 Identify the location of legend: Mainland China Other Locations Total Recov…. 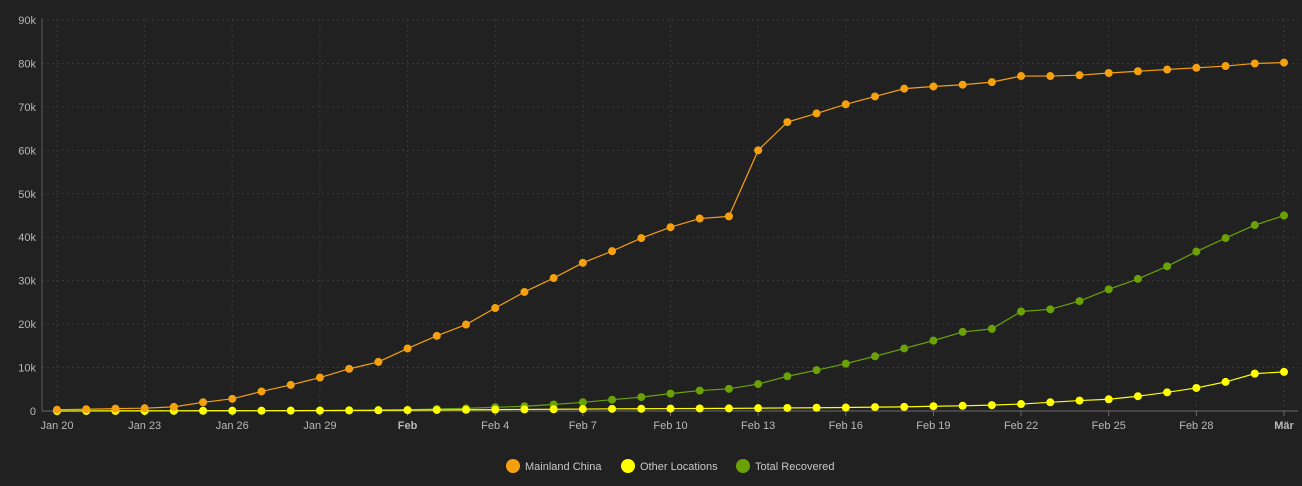
(670, 466).